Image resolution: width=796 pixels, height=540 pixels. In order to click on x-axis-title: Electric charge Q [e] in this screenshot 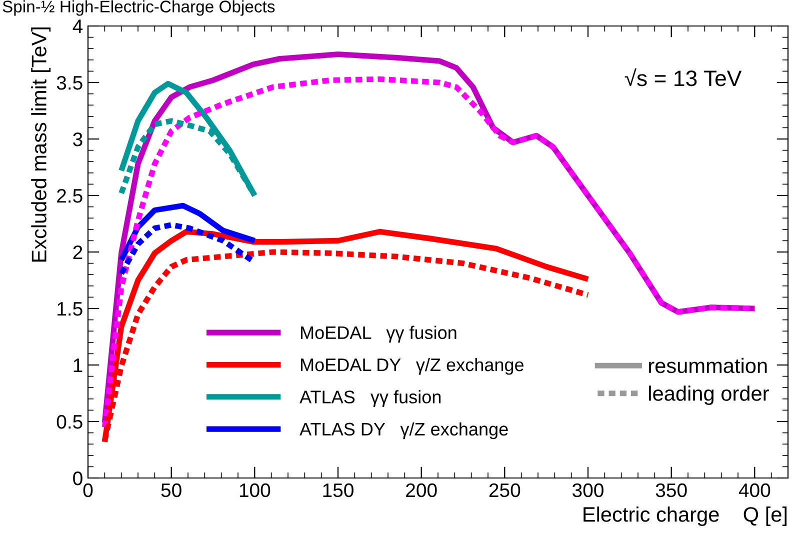, I will do `click(685, 516)`.